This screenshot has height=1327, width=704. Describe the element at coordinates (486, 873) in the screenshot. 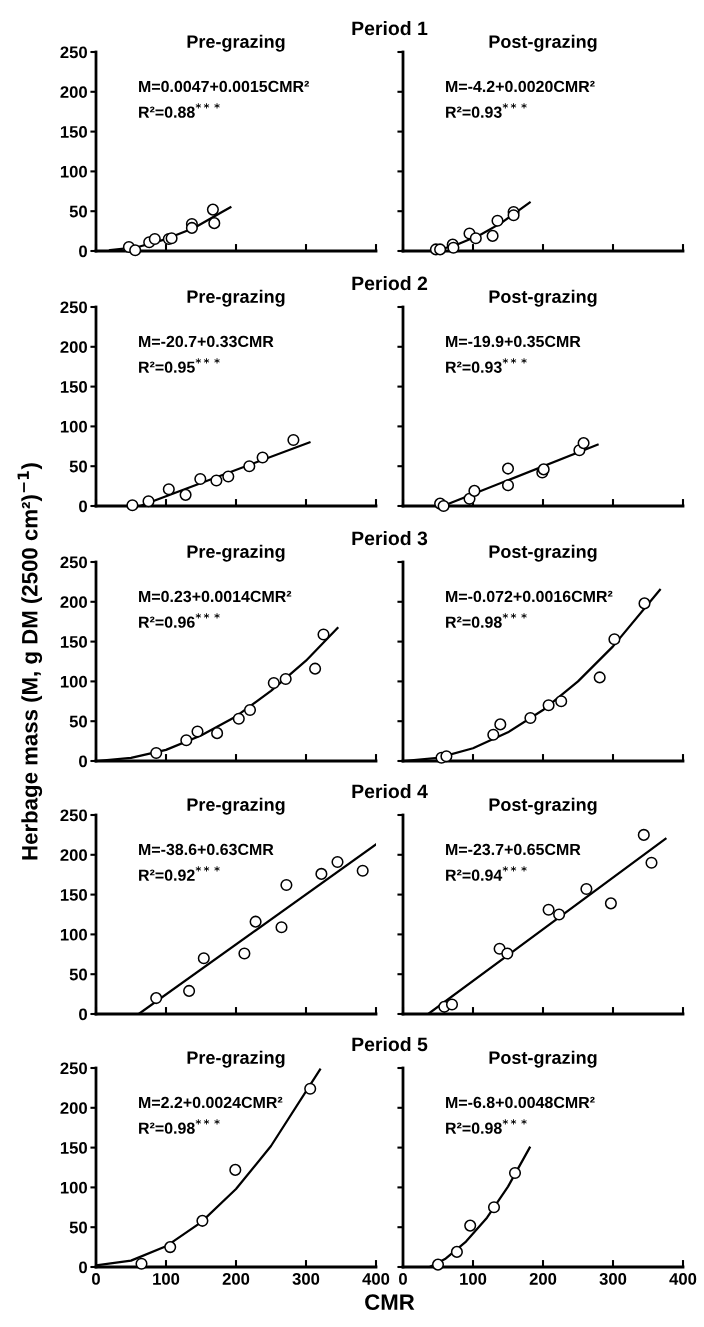

I see `annotation: R²=0.94$^{***}$` at that location.